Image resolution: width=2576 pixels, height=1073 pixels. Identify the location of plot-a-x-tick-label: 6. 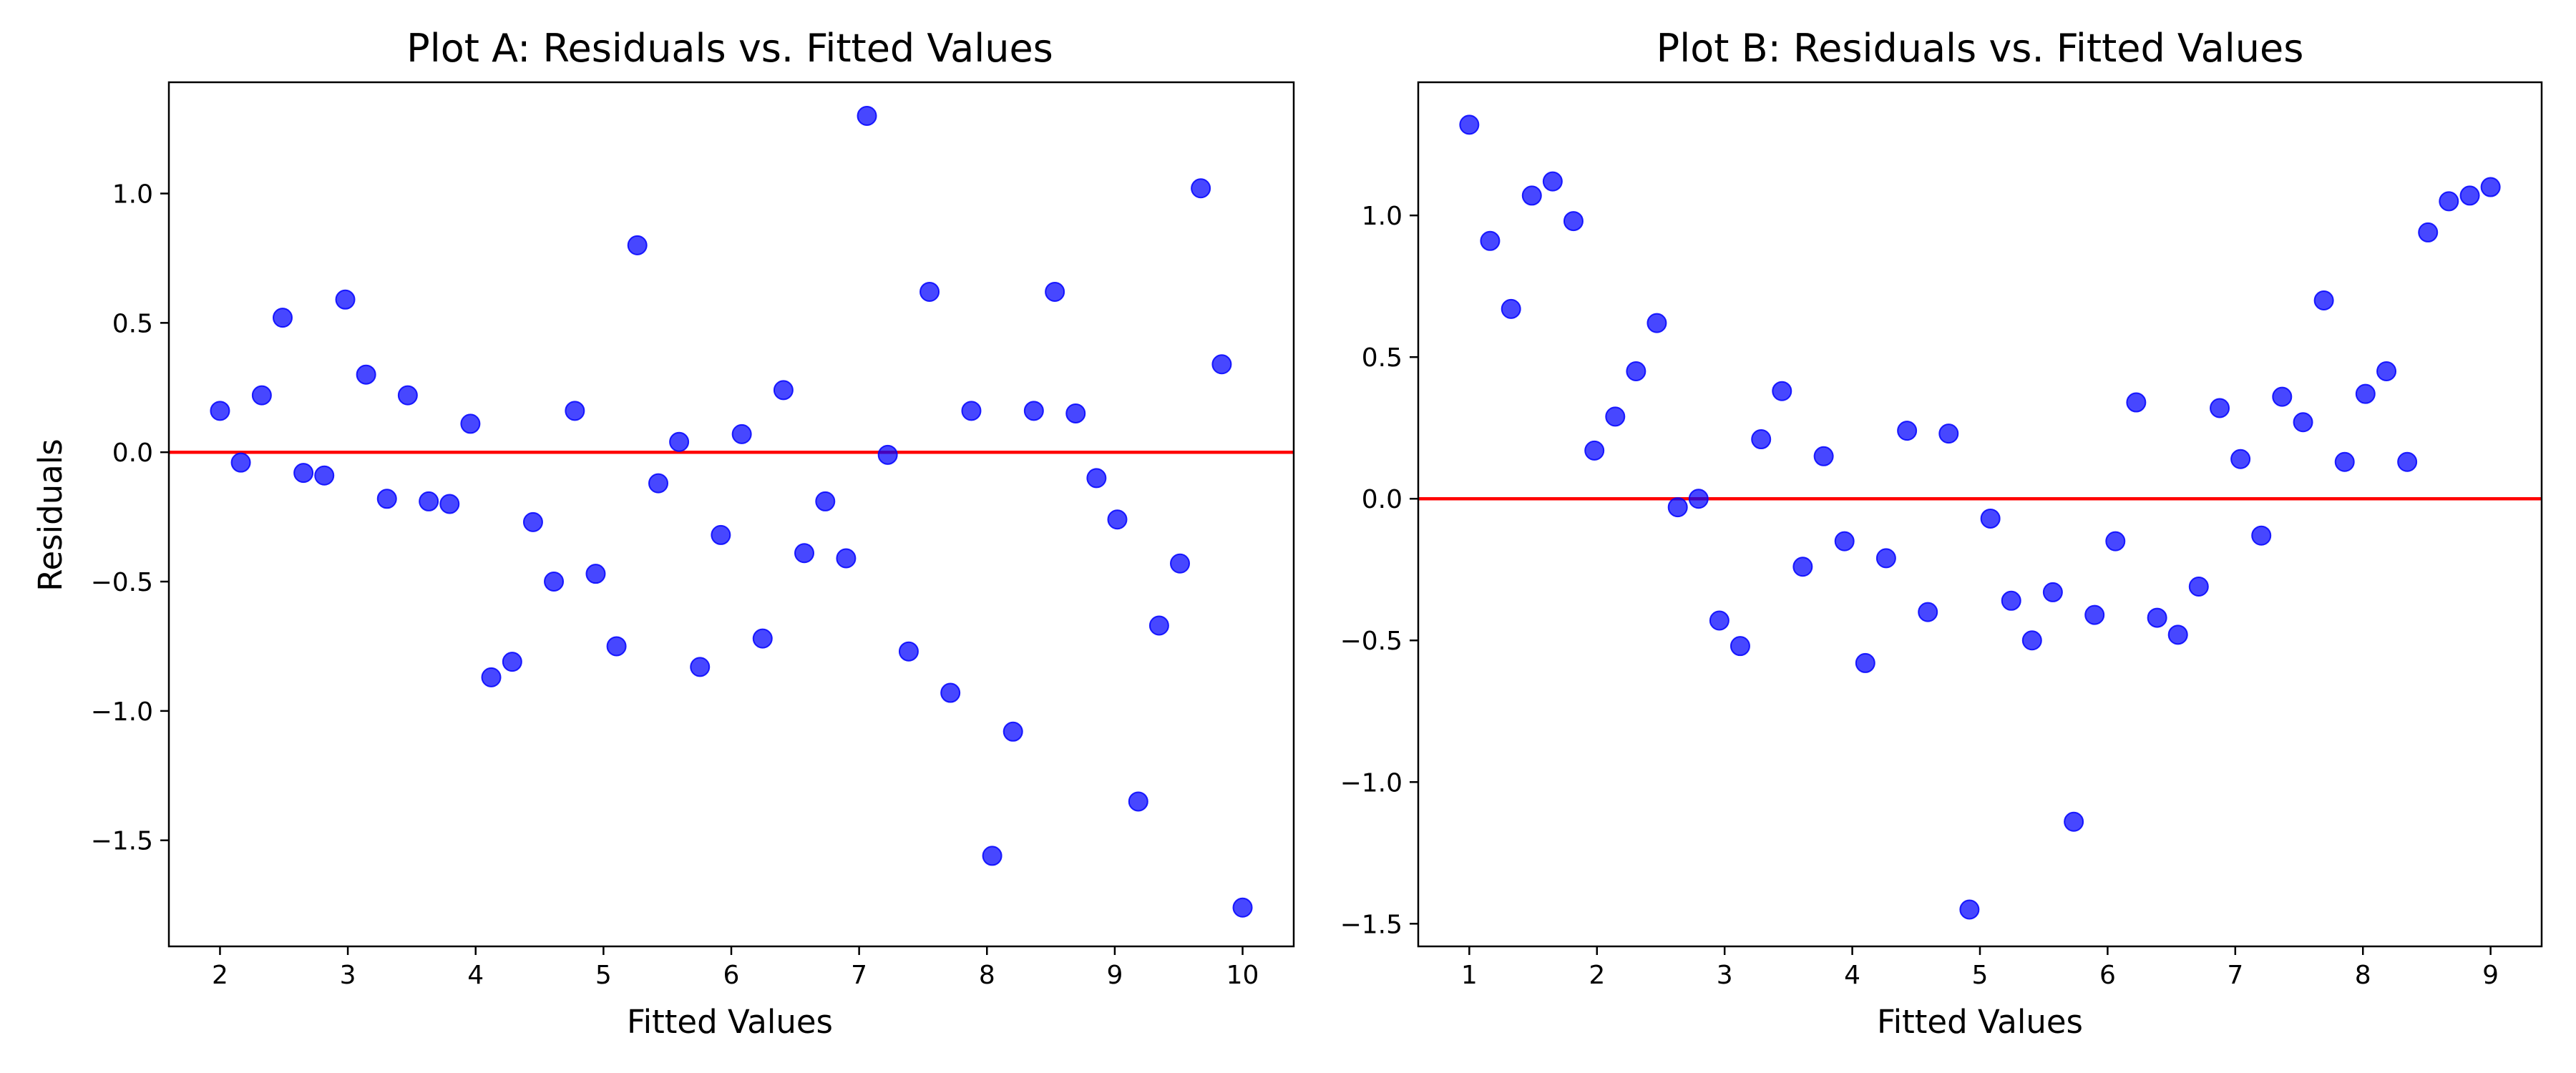
(731, 976).